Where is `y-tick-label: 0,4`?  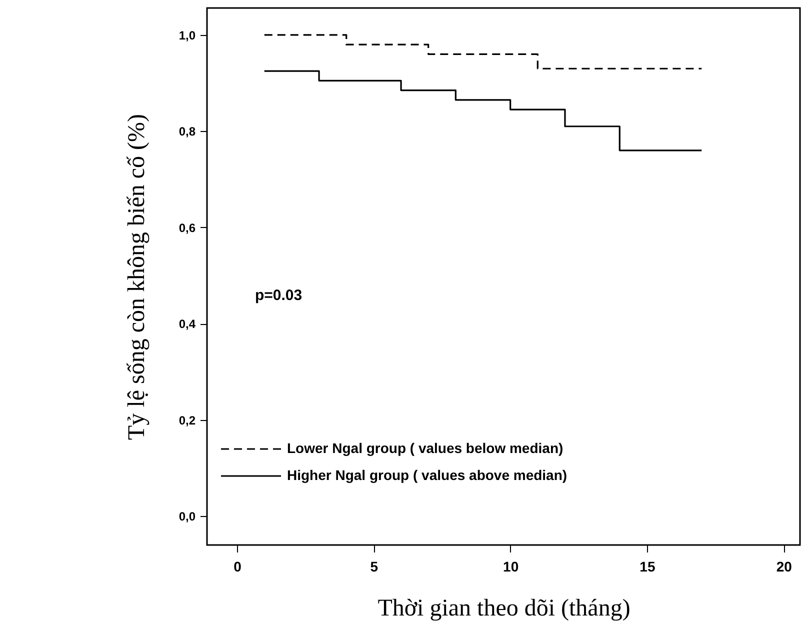 y-tick-label: 0,4 is located at coordinates (187, 324).